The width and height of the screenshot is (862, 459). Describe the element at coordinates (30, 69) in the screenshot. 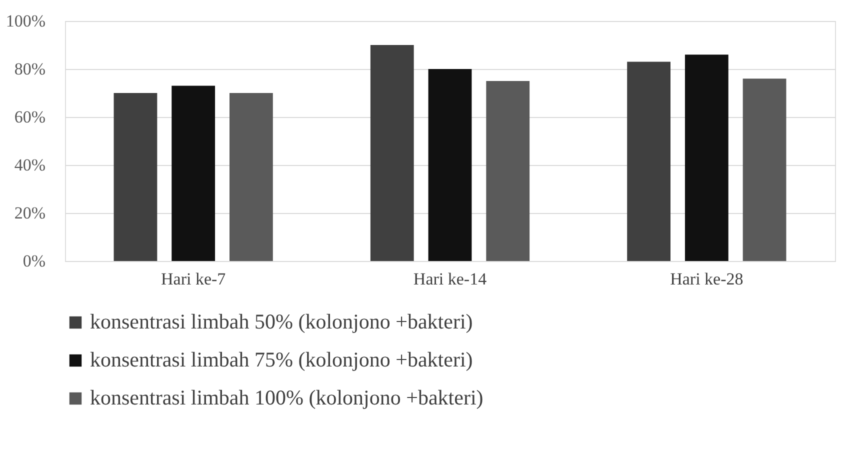

I see `y-tick-label: 80%` at that location.